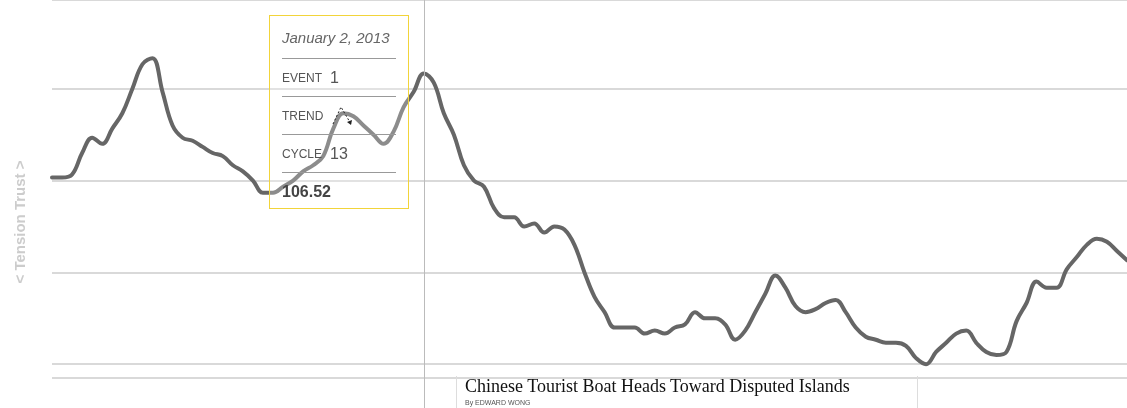 This screenshot has height=408, width=1127. I want to click on text: Chinese Tourist Boat Heads Toward Disputed Islands, so click(658, 386).